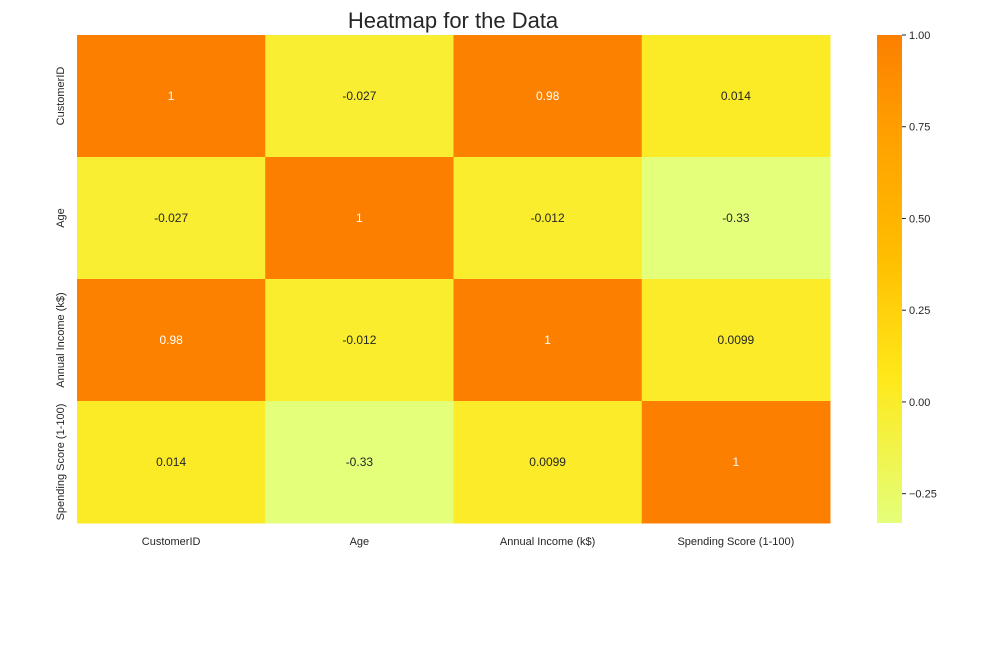  What do you see at coordinates (919, 265) in the screenshot?
I see `colorbar-ticks: 1.00 0.75 0.50 0.25 0.00 −0.25` at bounding box center [919, 265].